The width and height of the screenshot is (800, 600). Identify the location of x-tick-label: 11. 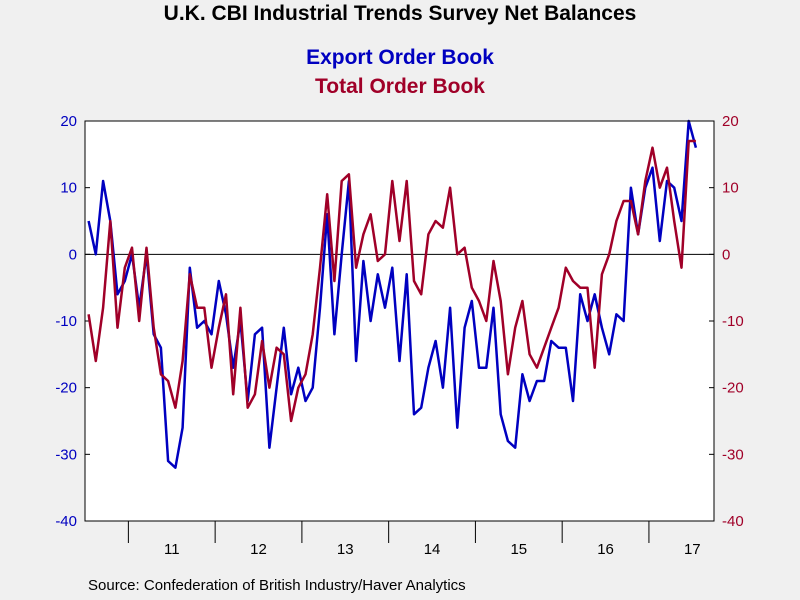
(172, 549).